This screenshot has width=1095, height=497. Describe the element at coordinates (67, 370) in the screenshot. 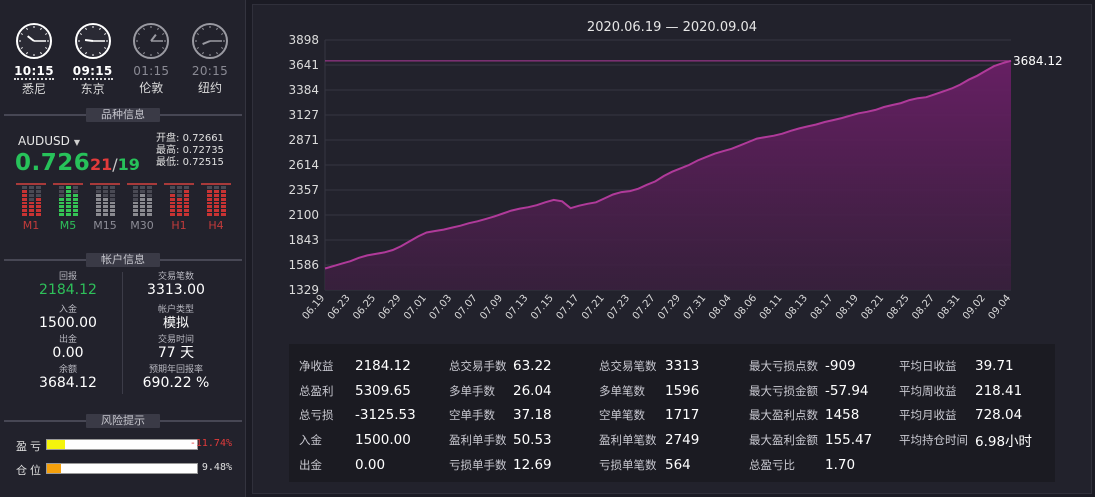

I see `balance-label: 余额` at that location.